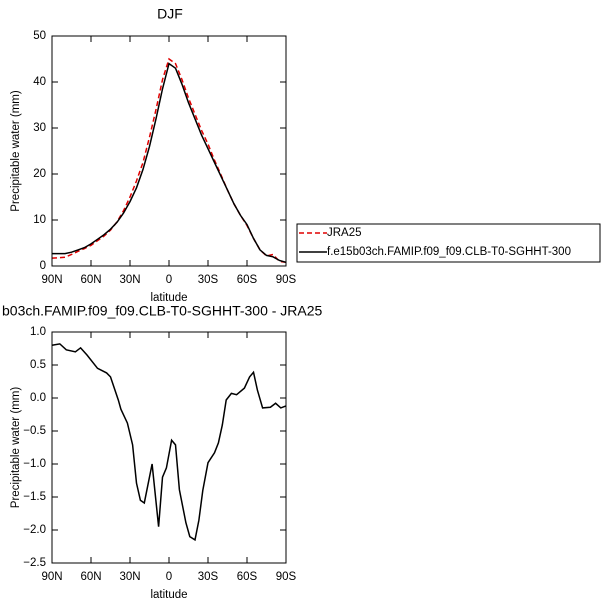  What do you see at coordinates (448, 243) in the screenshot?
I see `legend-frame` at bounding box center [448, 243].